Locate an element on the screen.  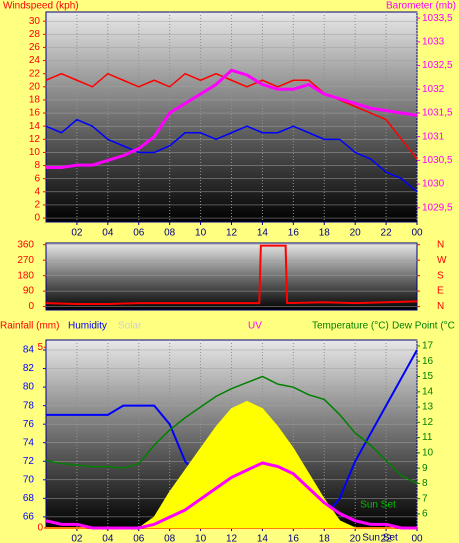
y-tick-label: 16 is located at coordinates (35, 113).